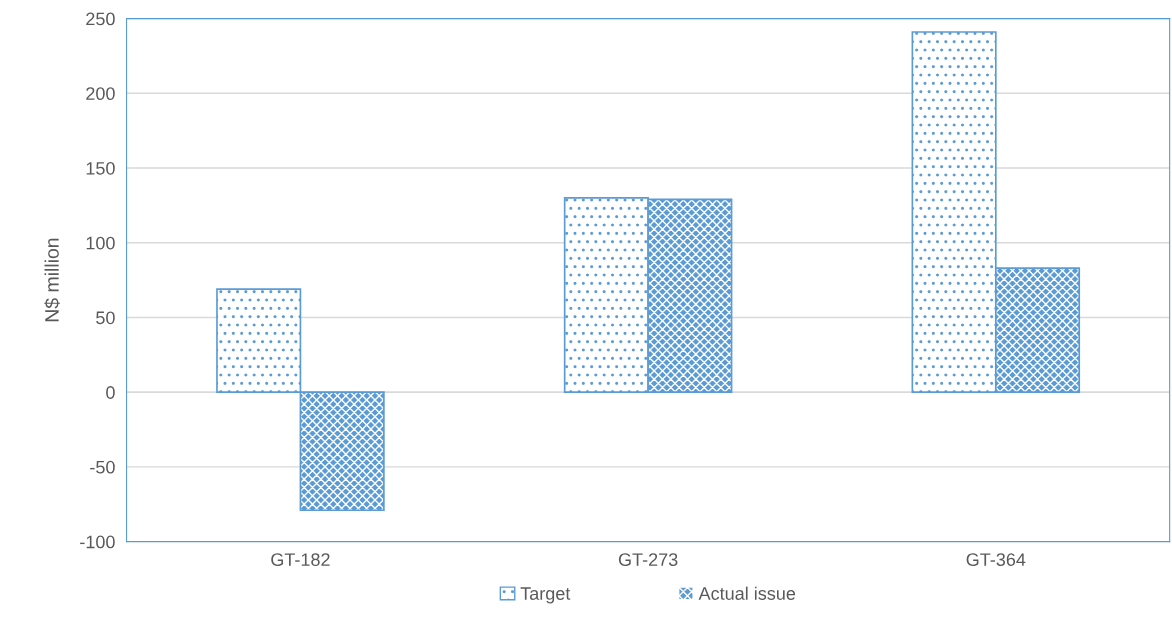  Describe the element at coordinates (100, 19) in the screenshot. I see `y-tick-label: 250` at that location.